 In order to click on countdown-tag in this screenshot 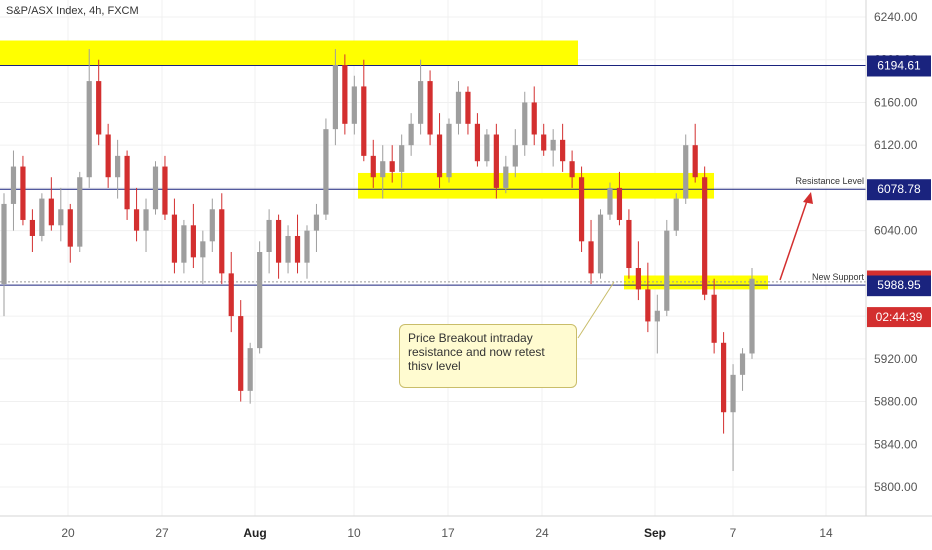, I will do `click(899, 317)`.